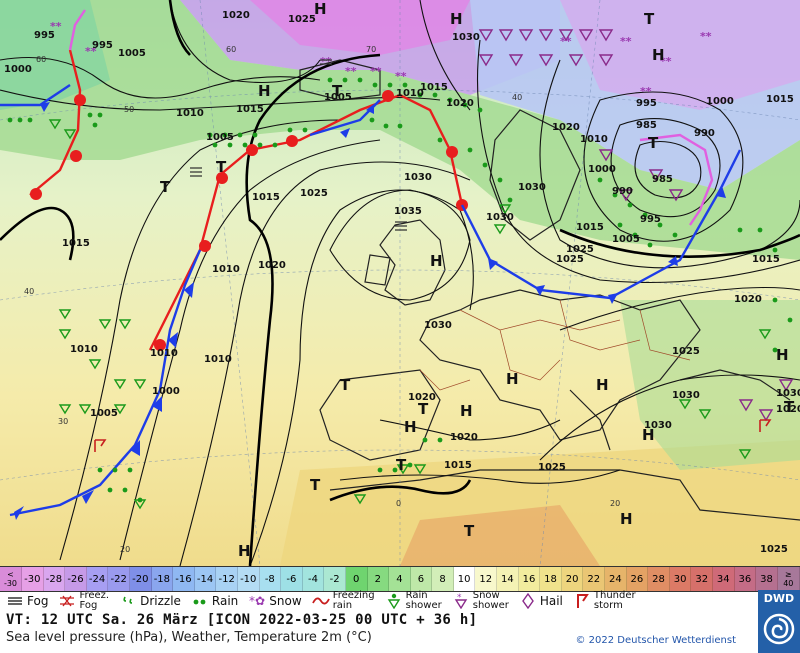  I want to click on temperature-scale-cell: -24, so click(97, 579).